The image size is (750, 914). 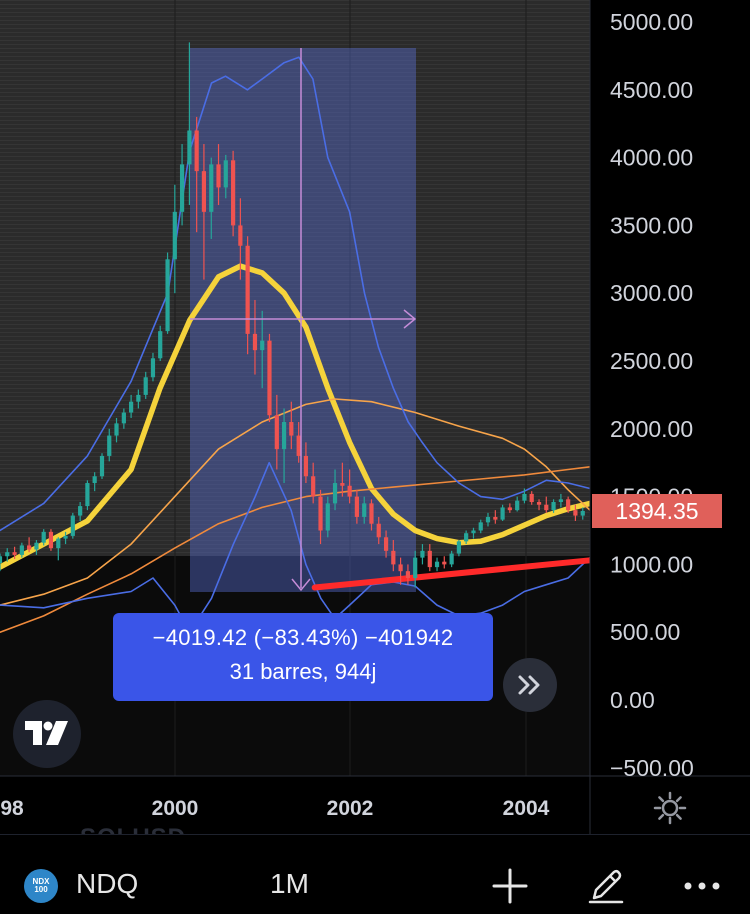 What do you see at coordinates (47, 734) in the screenshot?
I see `tradingview-logo` at bounding box center [47, 734].